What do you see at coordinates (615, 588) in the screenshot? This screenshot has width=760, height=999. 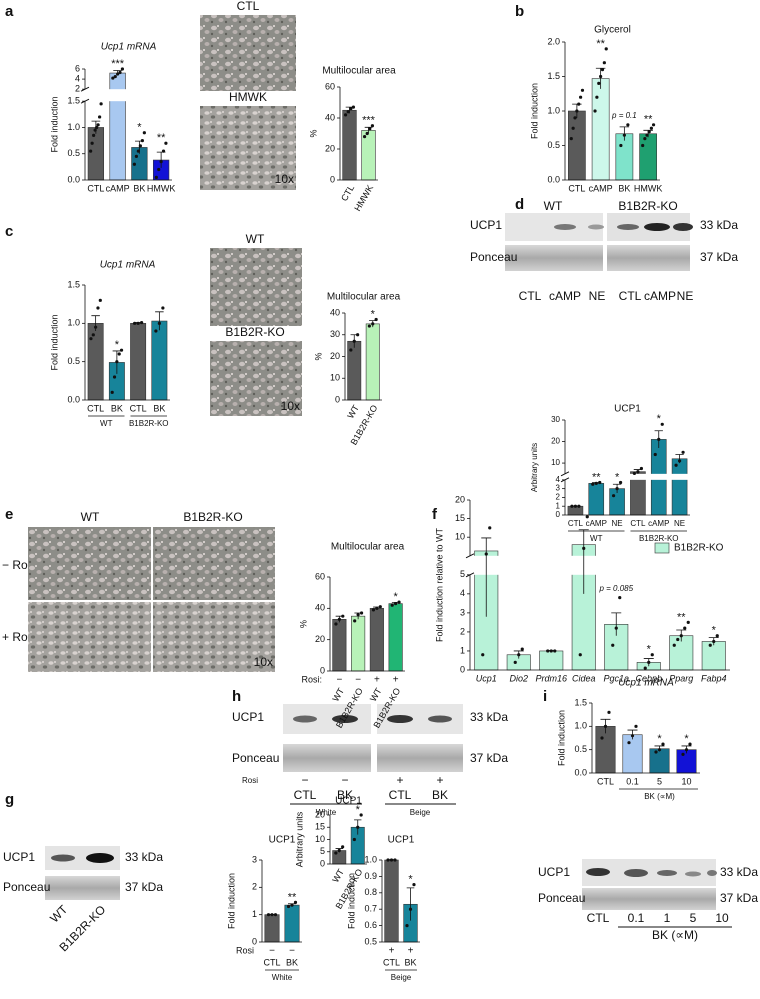 I see `annotation: p = 0.085` at bounding box center [615, 588].